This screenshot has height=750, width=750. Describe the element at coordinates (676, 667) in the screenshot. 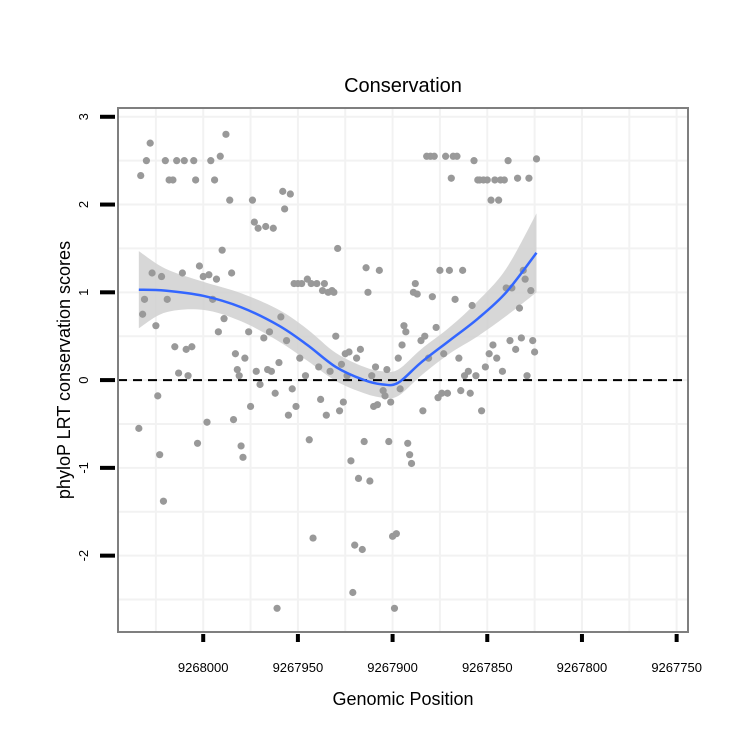

I see `x-tick-label: 9267750` at that location.